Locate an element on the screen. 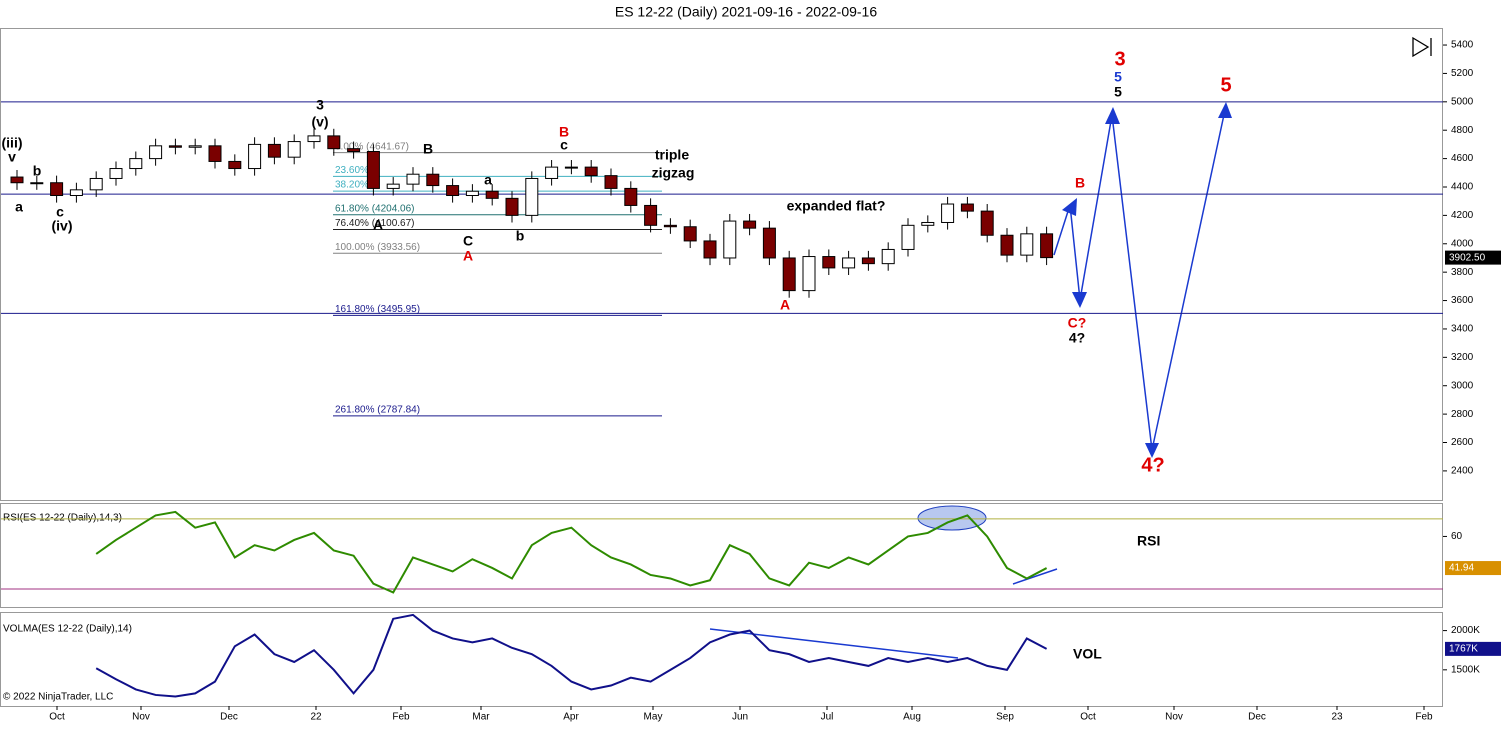 This screenshot has width=1503, height=750. wave-label: zigzag is located at coordinates (673, 173).